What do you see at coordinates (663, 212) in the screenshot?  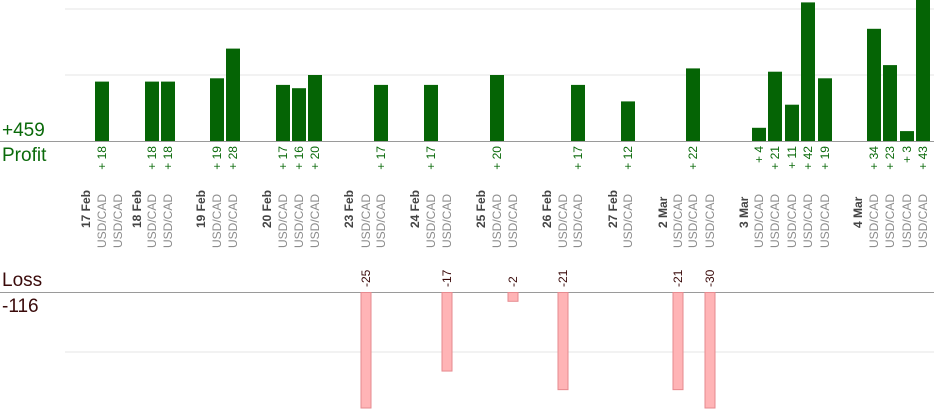 I see `date-label: 2 Mar` at bounding box center [663, 212].